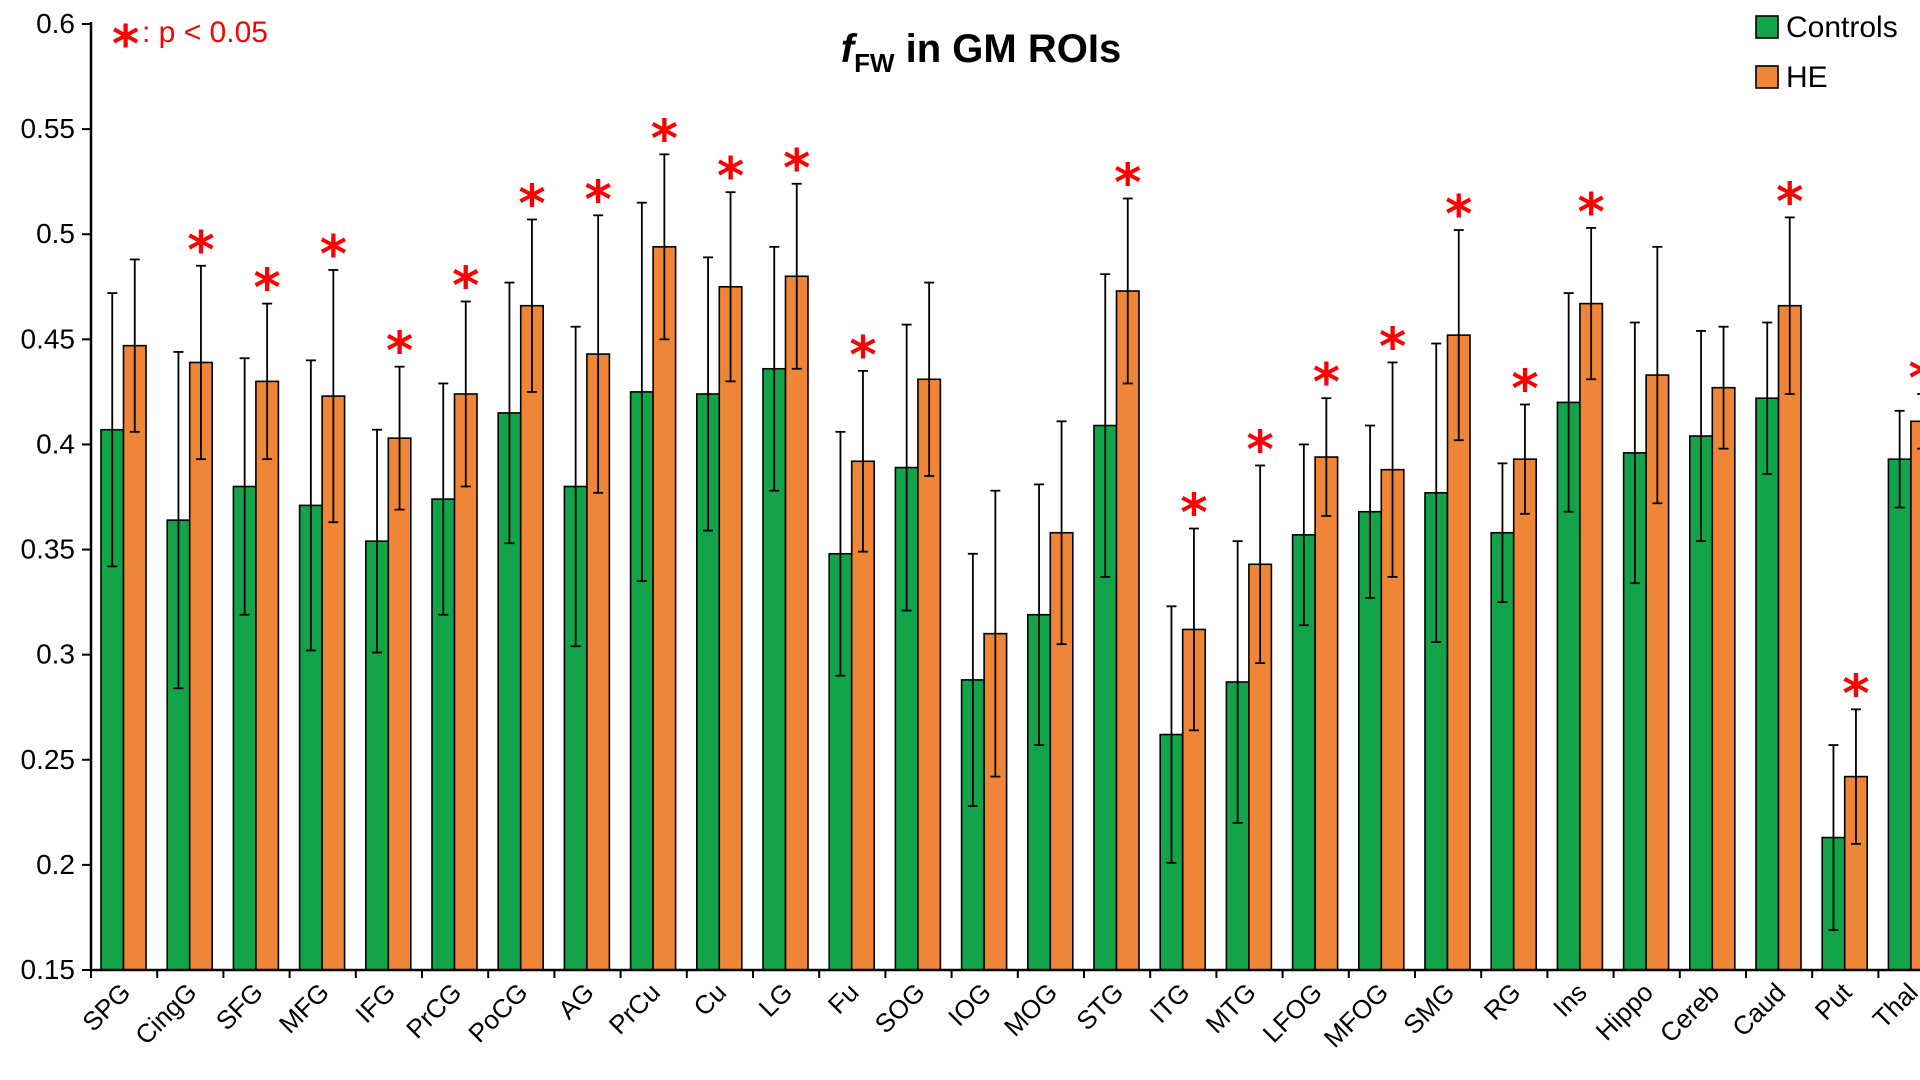 The height and width of the screenshot is (1080, 1920). Describe the element at coordinates (1915, 695) in the screenshot. I see `bar-he-thal` at that location.